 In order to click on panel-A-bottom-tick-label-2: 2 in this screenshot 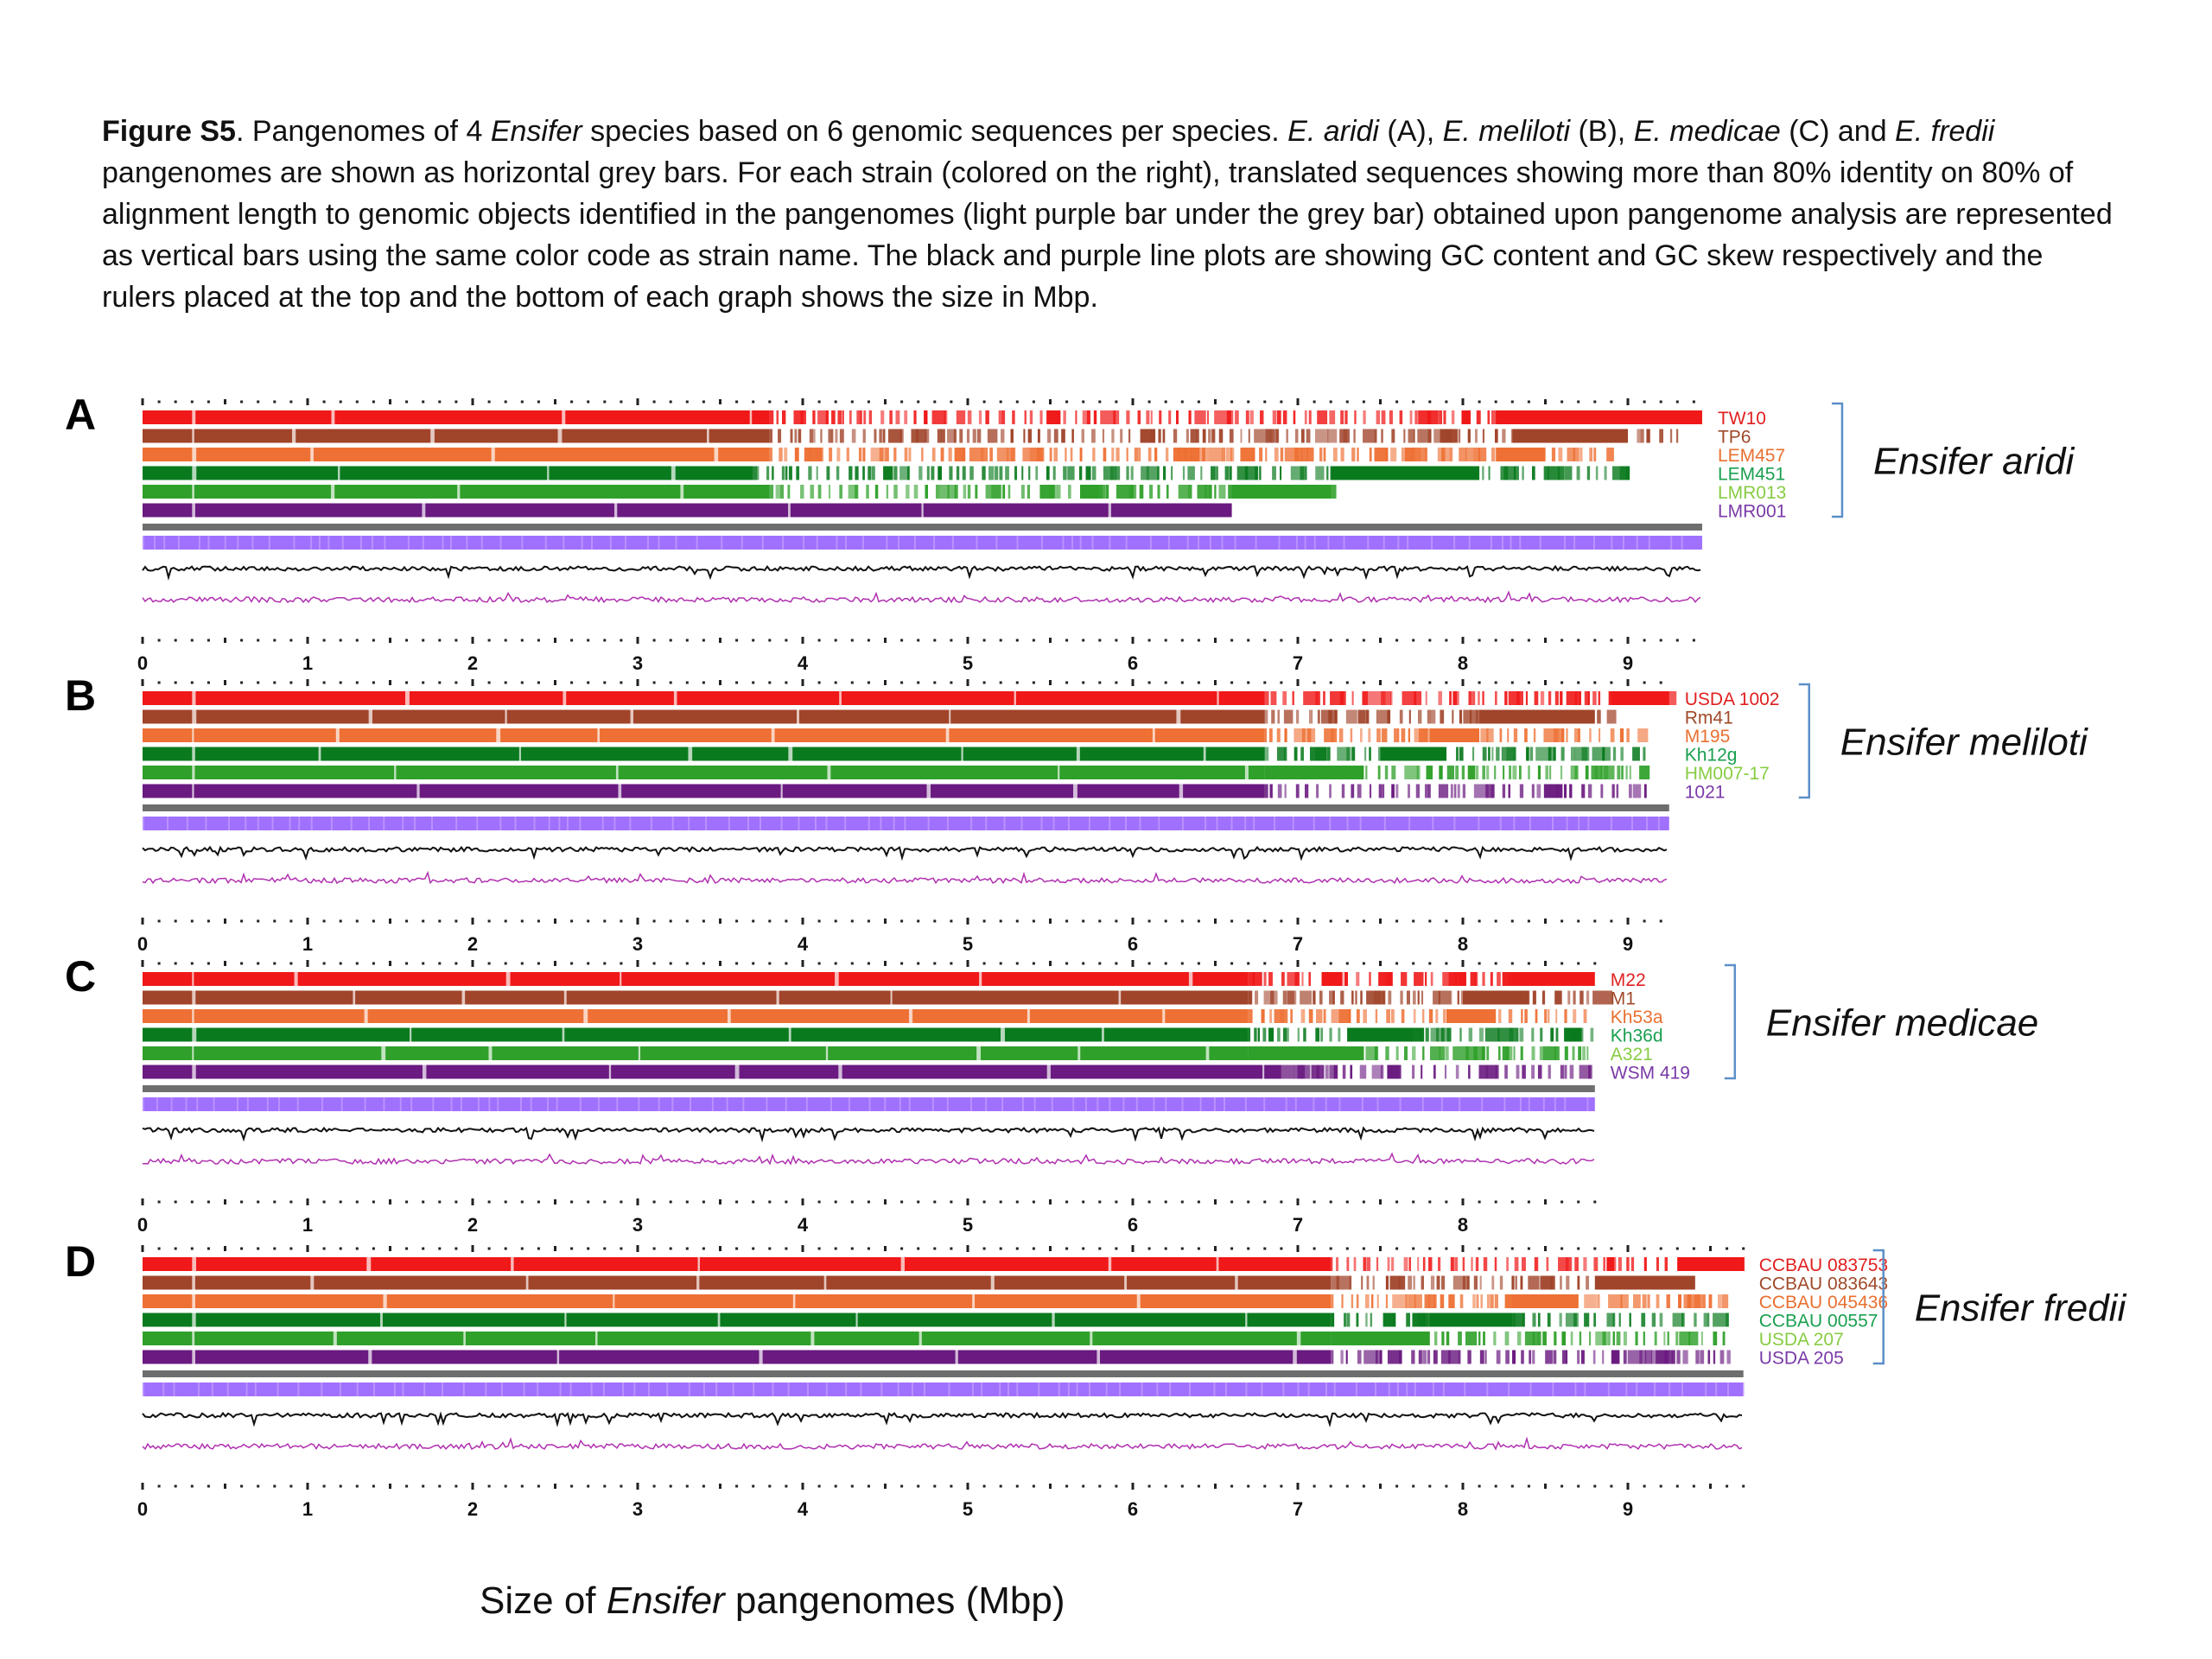, I will do `click(473, 663)`.